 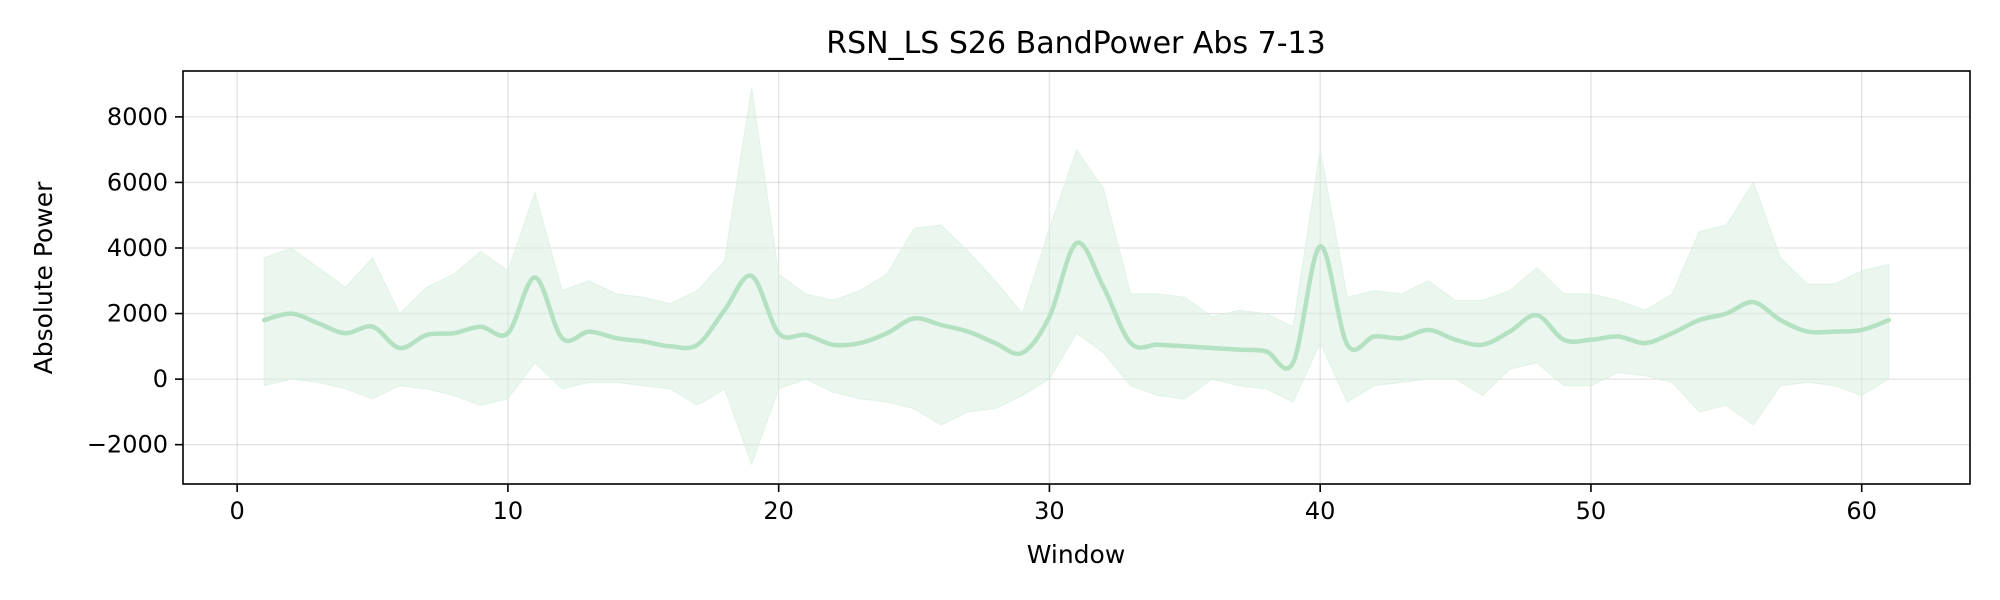 What do you see at coordinates (1320, 511) in the screenshot?
I see `x-tick-label: 40` at bounding box center [1320, 511].